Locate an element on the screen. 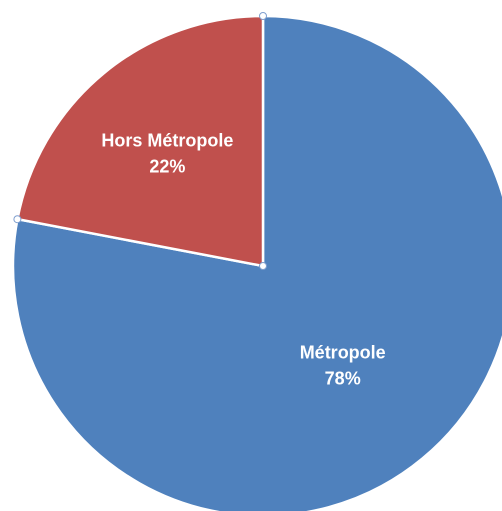 The height and width of the screenshot is (511, 502). center-handle is located at coordinates (263, 266).